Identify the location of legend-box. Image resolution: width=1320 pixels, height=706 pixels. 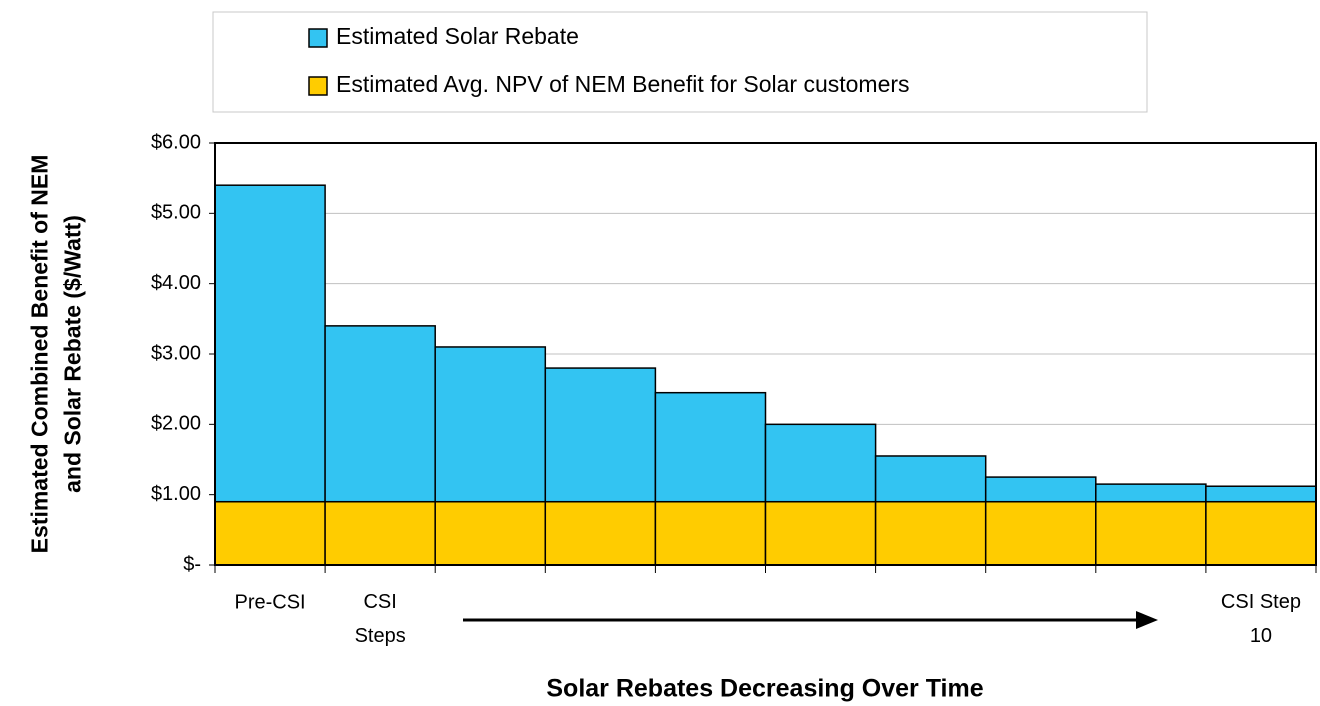
(680, 62).